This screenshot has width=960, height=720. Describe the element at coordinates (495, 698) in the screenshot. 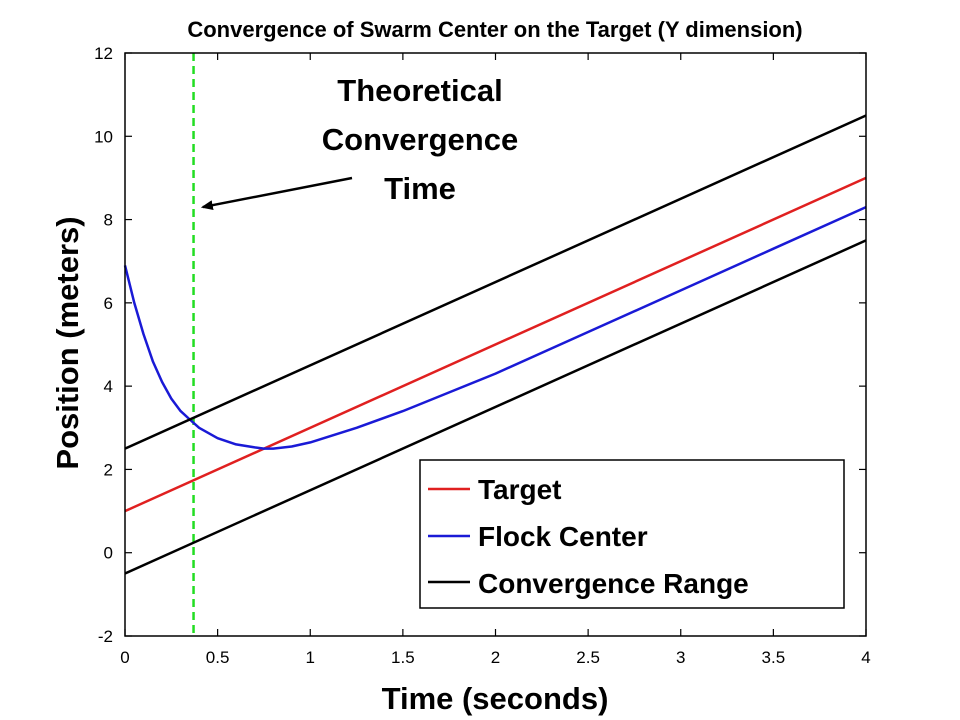

I see `x-axis-label: Time (seconds)` at that location.